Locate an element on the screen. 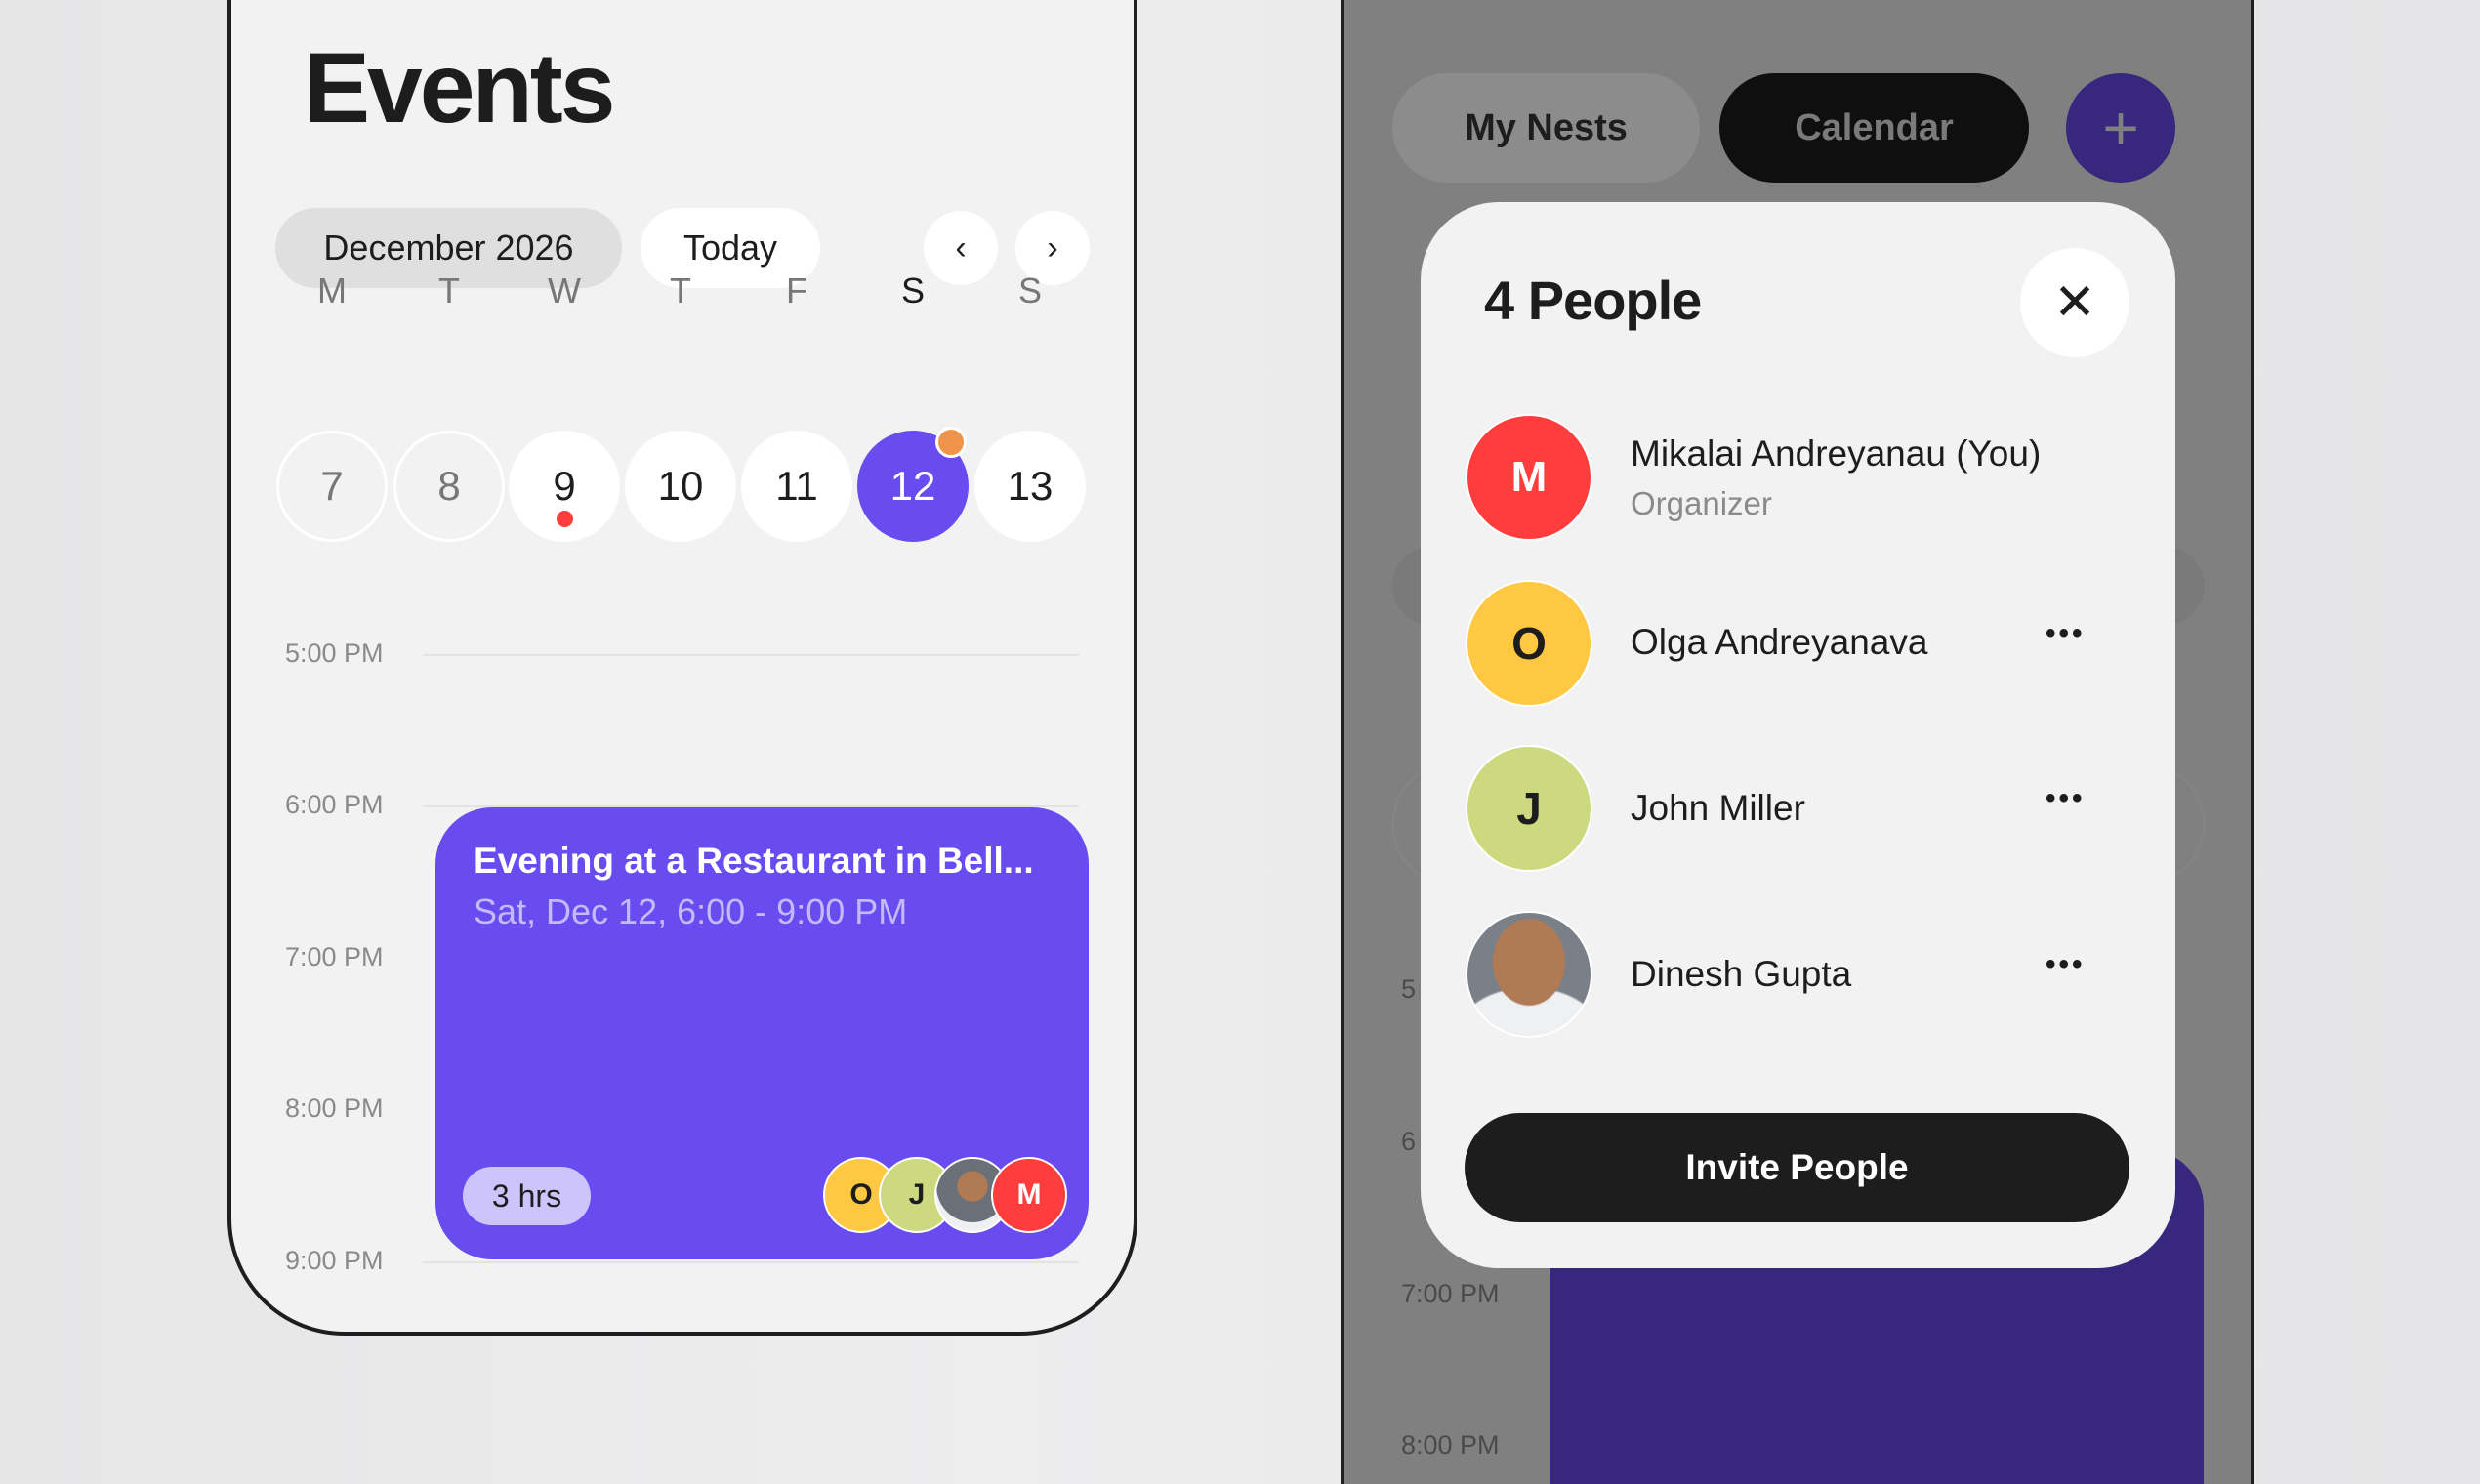  tab-calendar: Calendar is located at coordinates (1874, 128).